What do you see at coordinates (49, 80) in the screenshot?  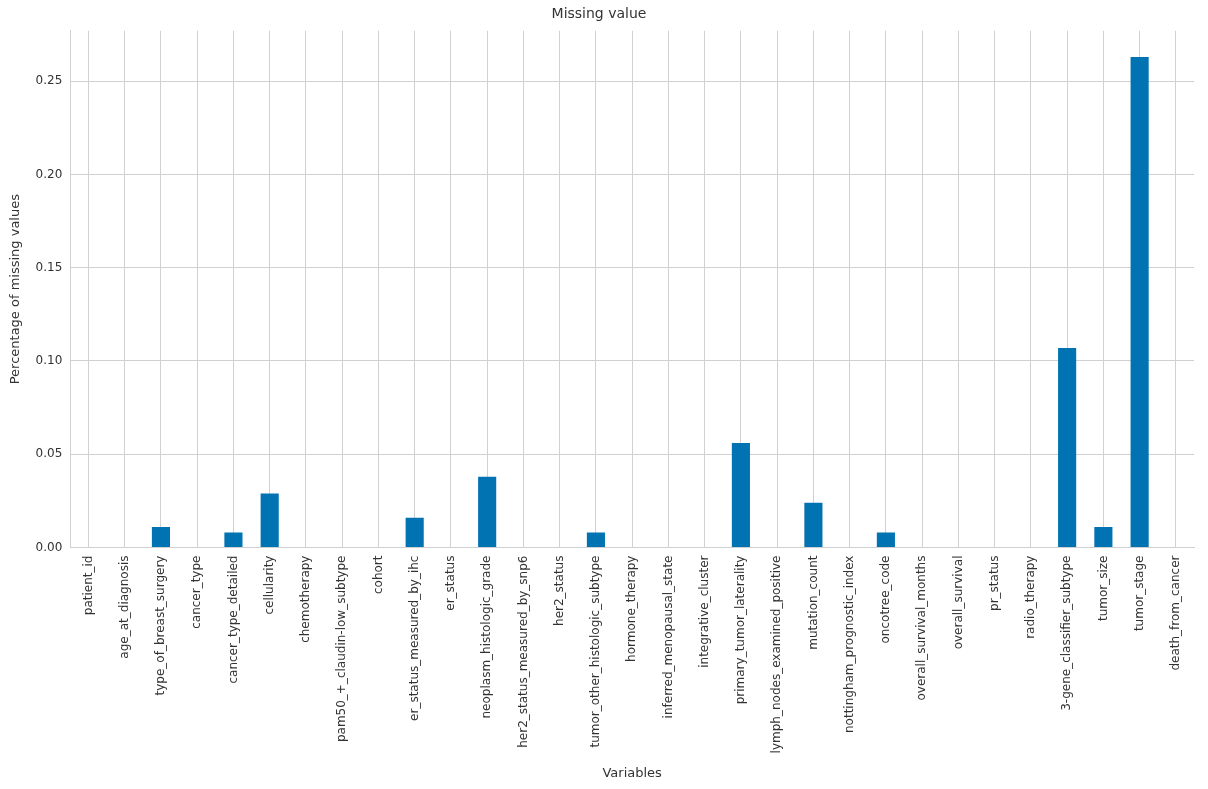 I see `y-tick-label: 0.25` at bounding box center [49, 80].